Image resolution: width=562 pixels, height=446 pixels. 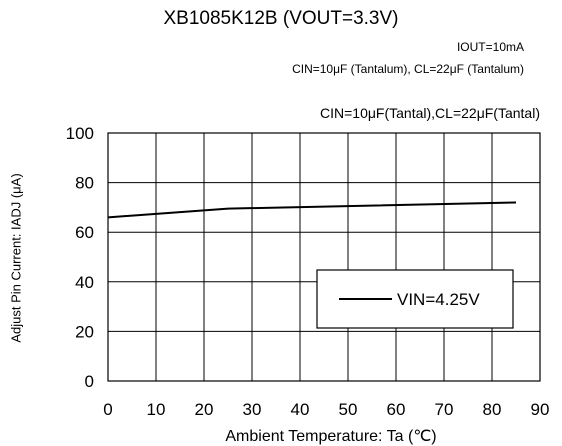 I want to click on y-tick-label: 80, so click(x=84, y=183).